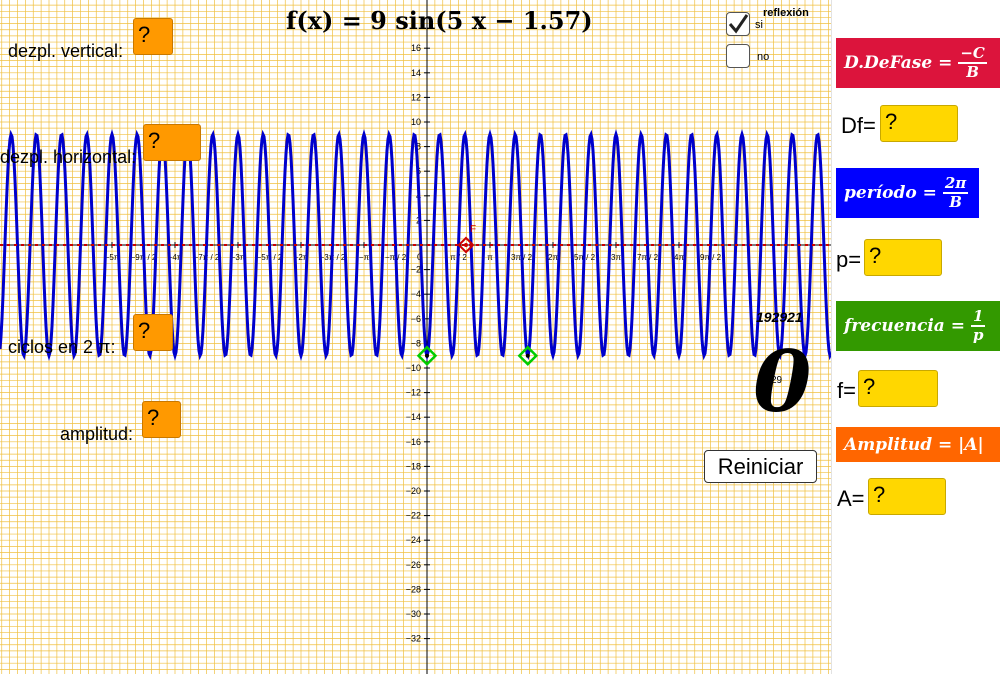 This screenshot has height=674, width=1000. I want to click on origin-label: 0, so click(419, 257).